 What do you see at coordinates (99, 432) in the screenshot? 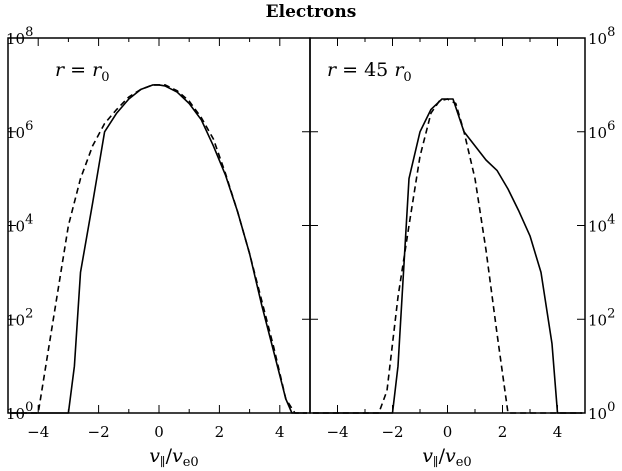
I see `panel-0-xtick-label-neg2: −2` at bounding box center [99, 432].